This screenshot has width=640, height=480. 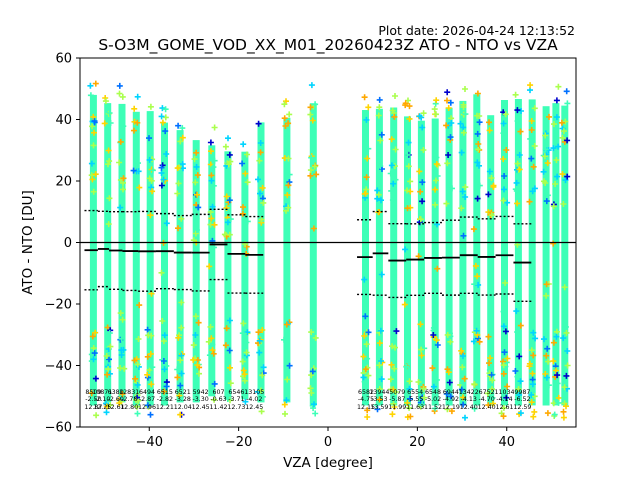 I want to click on bin-std-label: 12.80, so click(x=129, y=407).